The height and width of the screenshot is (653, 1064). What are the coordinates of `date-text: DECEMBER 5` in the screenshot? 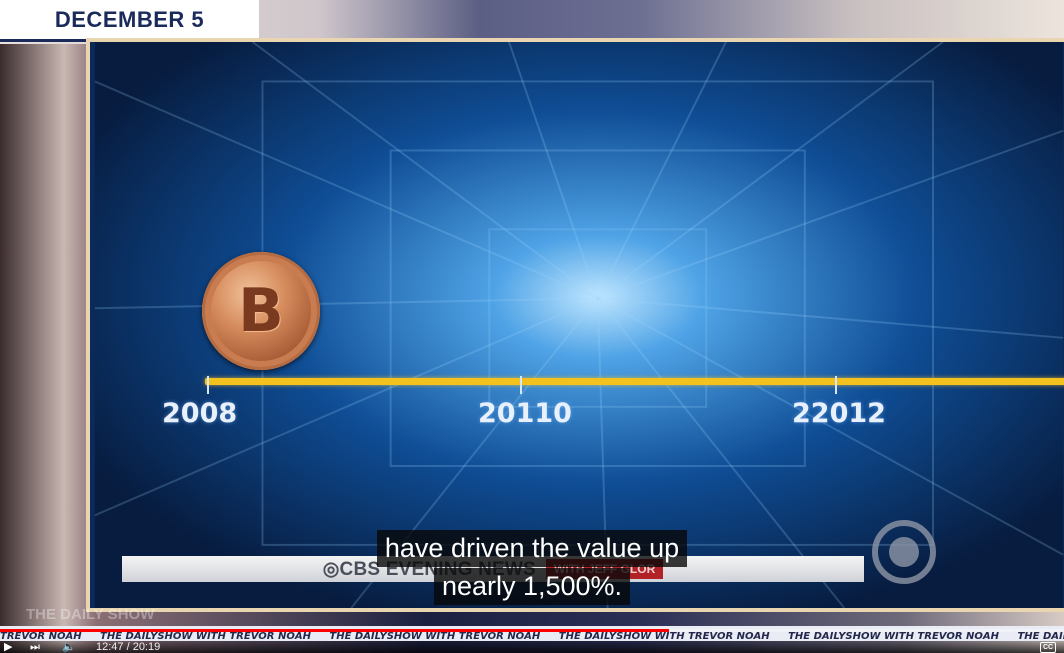 It's located at (129, 19).